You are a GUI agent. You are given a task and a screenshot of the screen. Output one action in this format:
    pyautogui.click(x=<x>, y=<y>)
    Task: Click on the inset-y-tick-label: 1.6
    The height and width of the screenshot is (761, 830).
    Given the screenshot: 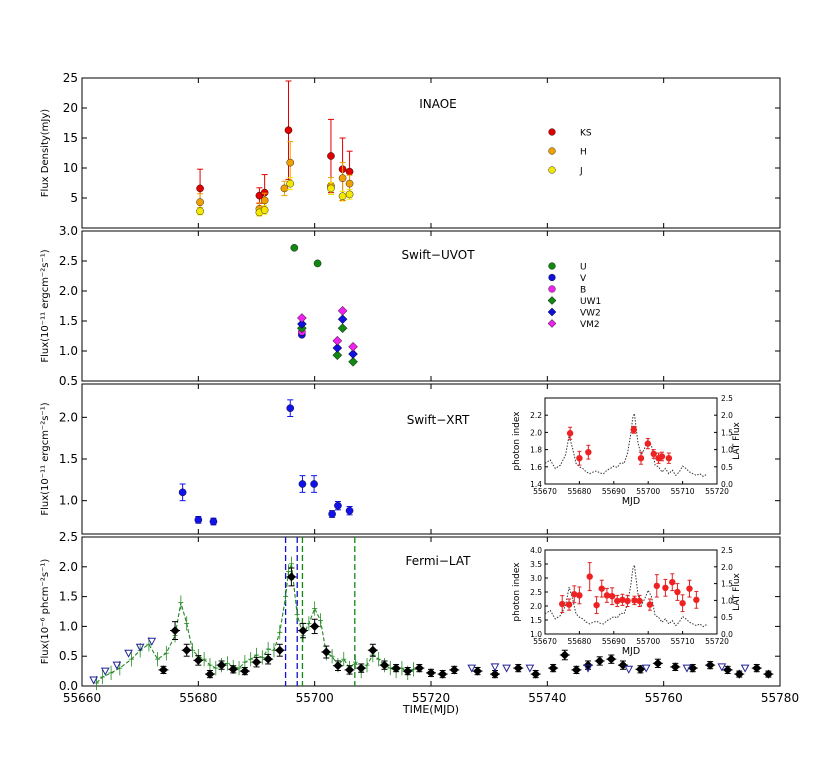 What is the action you would take?
    pyautogui.click(x=536, y=467)
    